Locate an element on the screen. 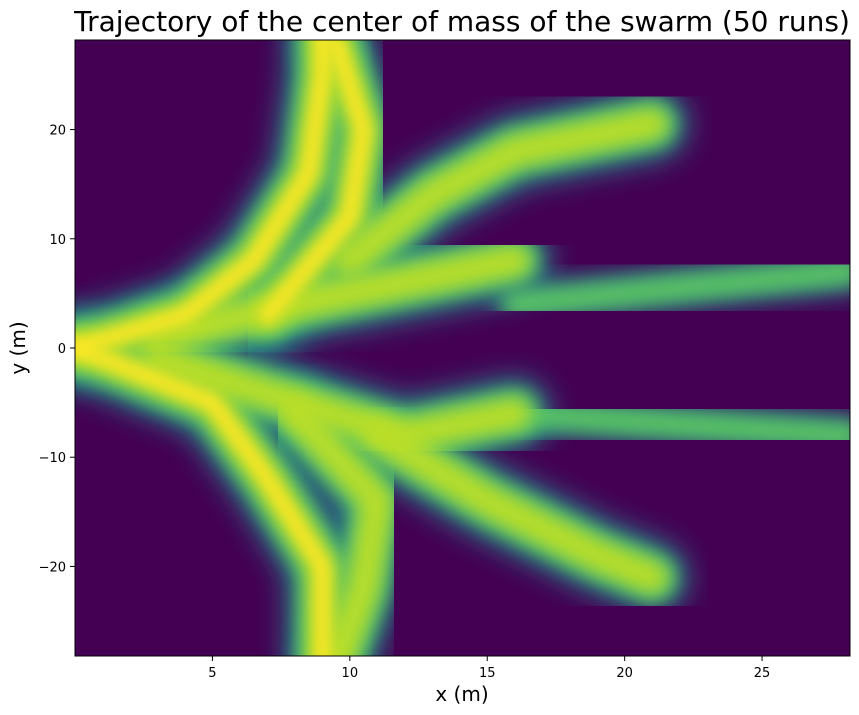 The width and height of the screenshot is (859, 715). x-tick-label: 25 is located at coordinates (762, 673).